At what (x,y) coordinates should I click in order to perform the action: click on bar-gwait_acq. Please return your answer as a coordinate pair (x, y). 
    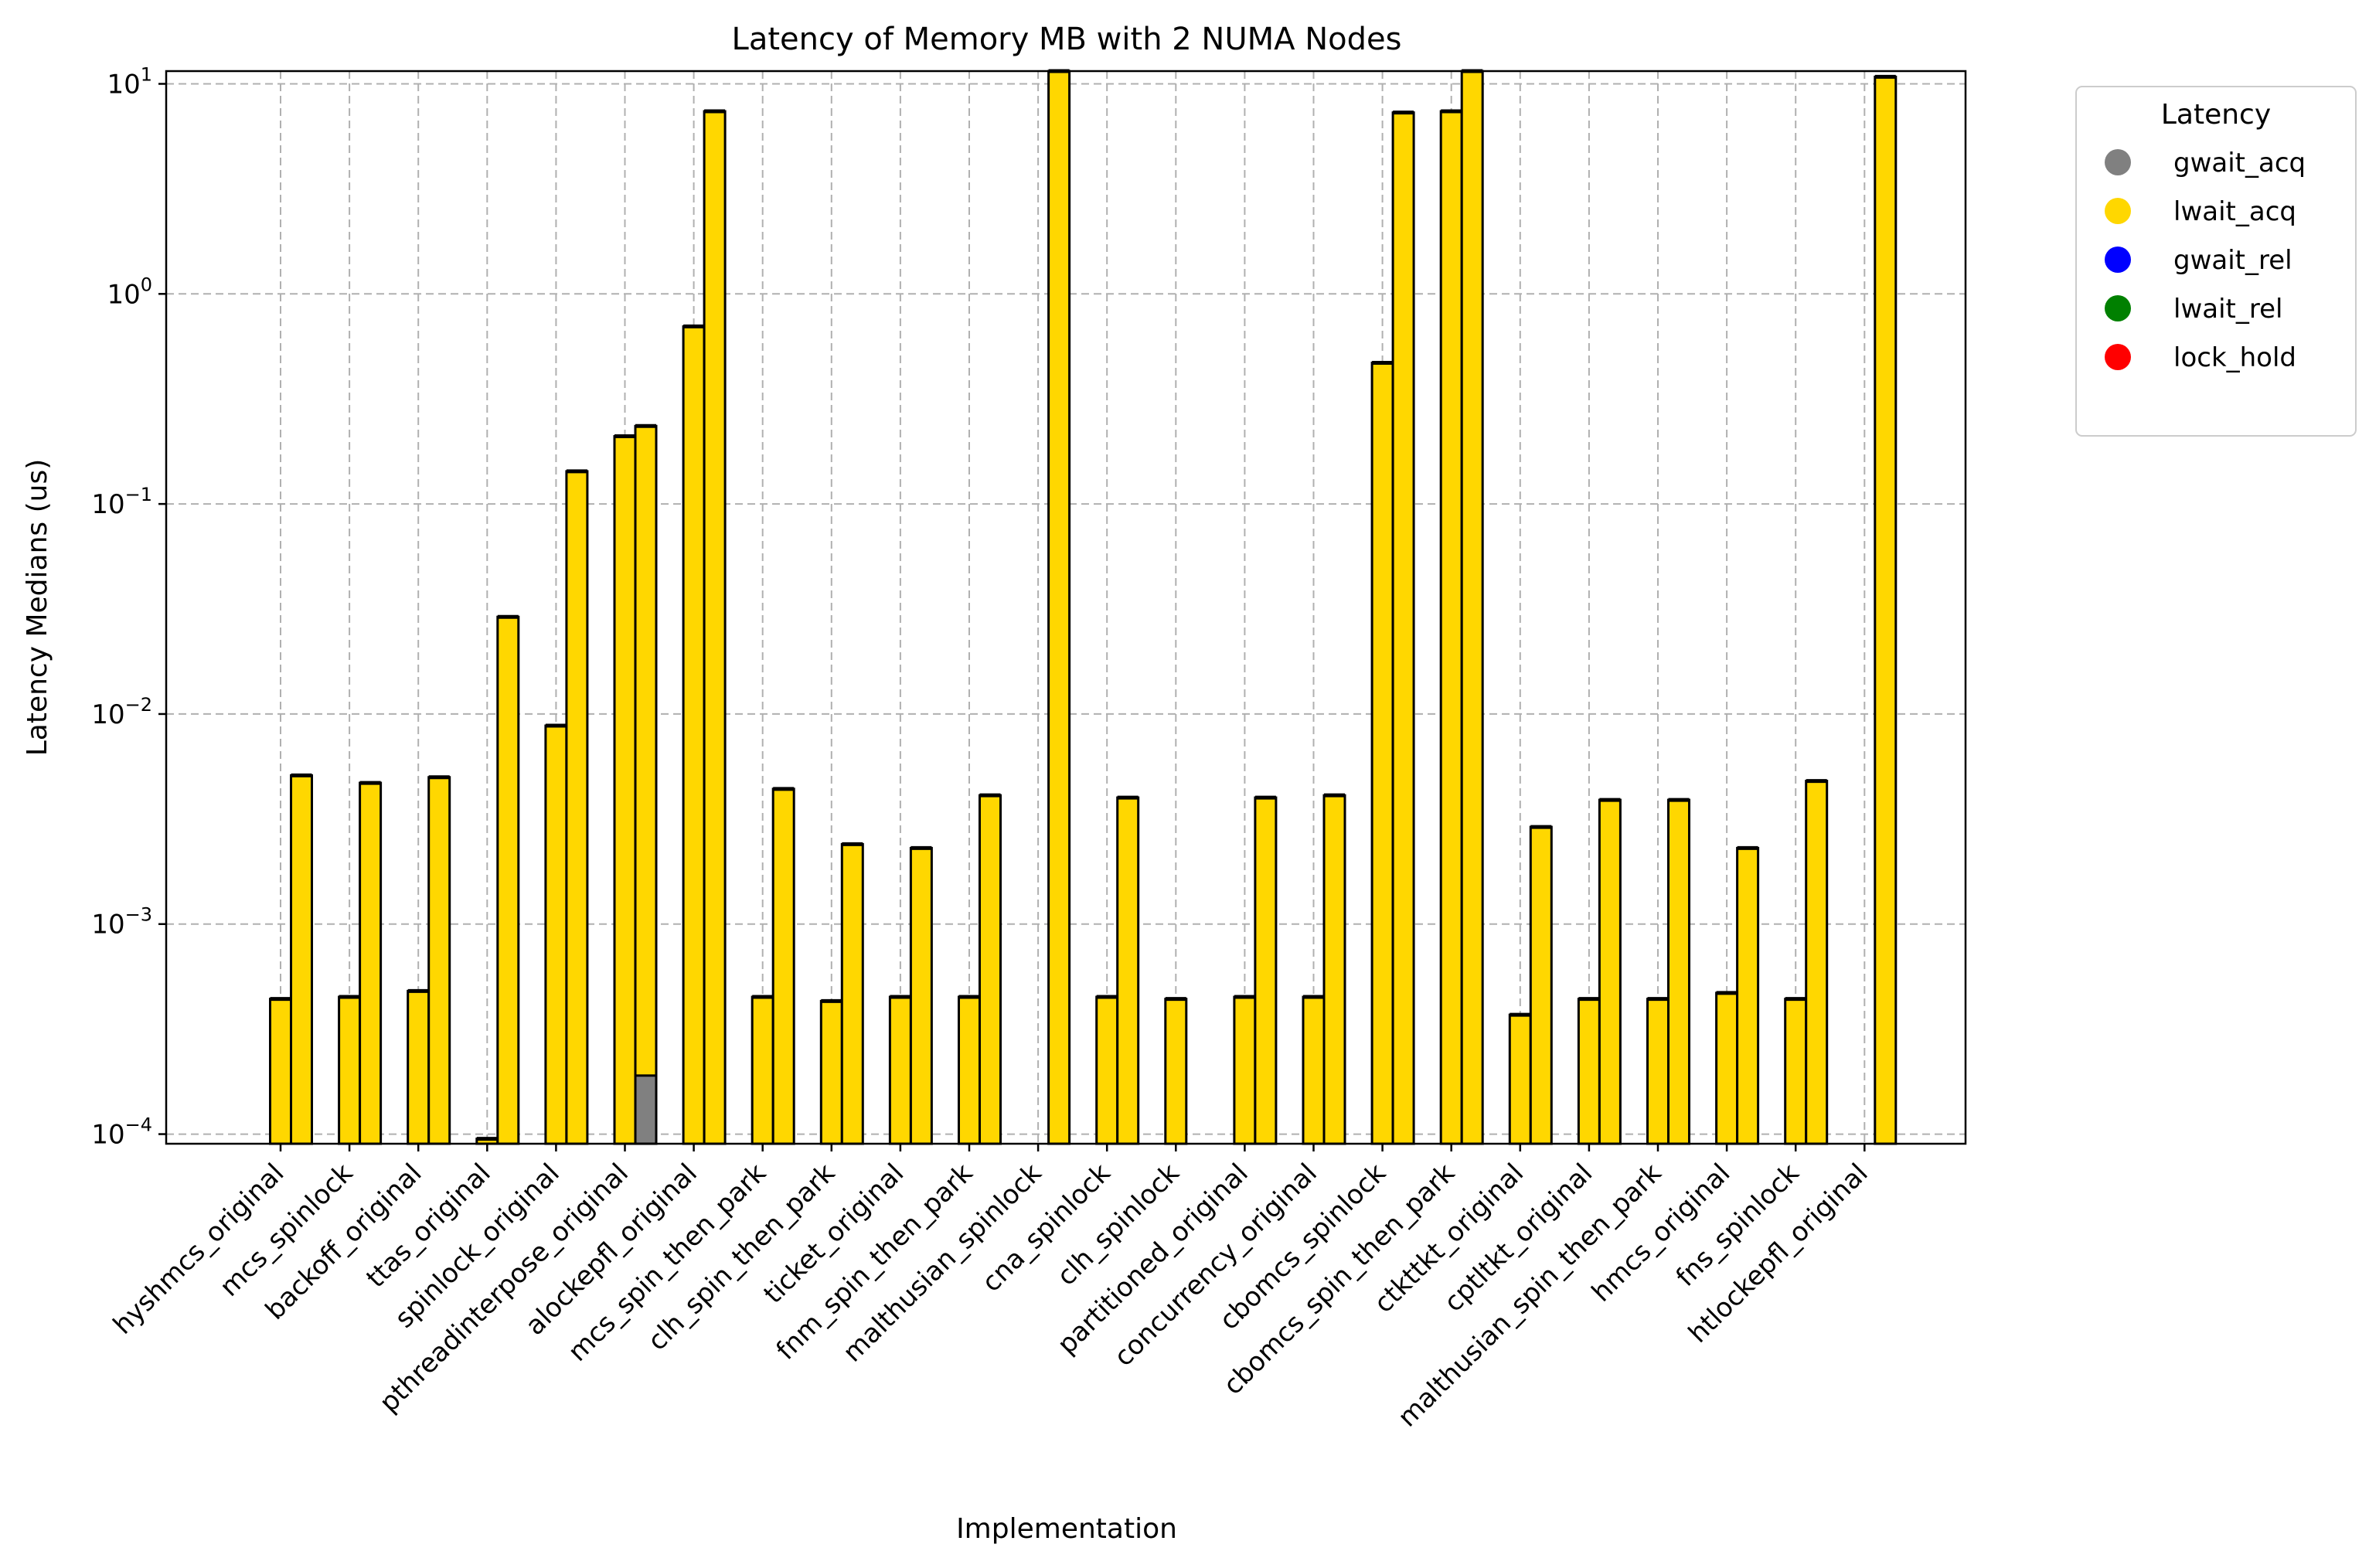
    Looking at the image, I should click on (646, 1109).